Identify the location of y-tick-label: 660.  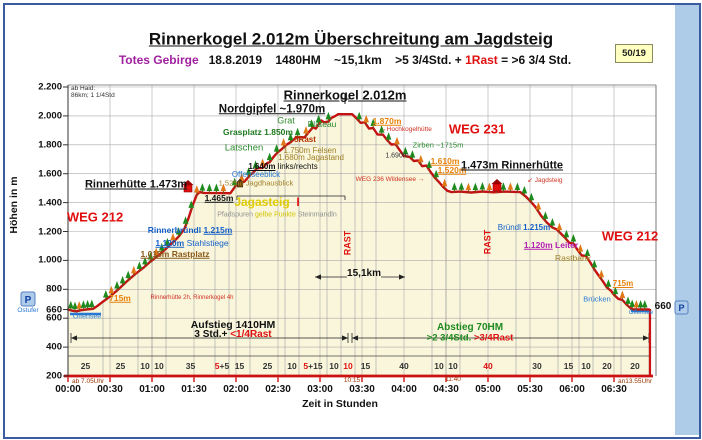
(54, 309).